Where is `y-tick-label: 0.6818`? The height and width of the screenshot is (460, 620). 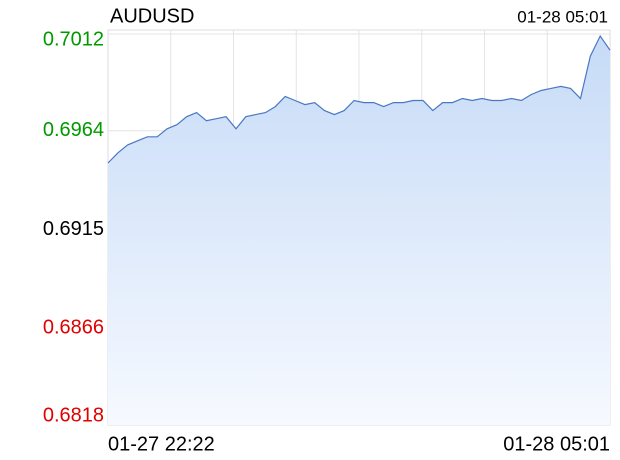
y-tick-label: 0.6818 is located at coordinates (73, 415).